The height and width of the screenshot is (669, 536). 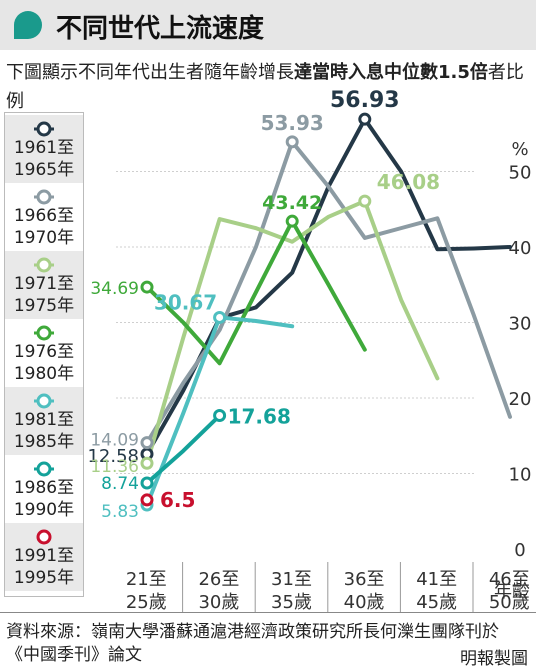 I want to click on data-label: 56.93, so click(x=365, y=100).